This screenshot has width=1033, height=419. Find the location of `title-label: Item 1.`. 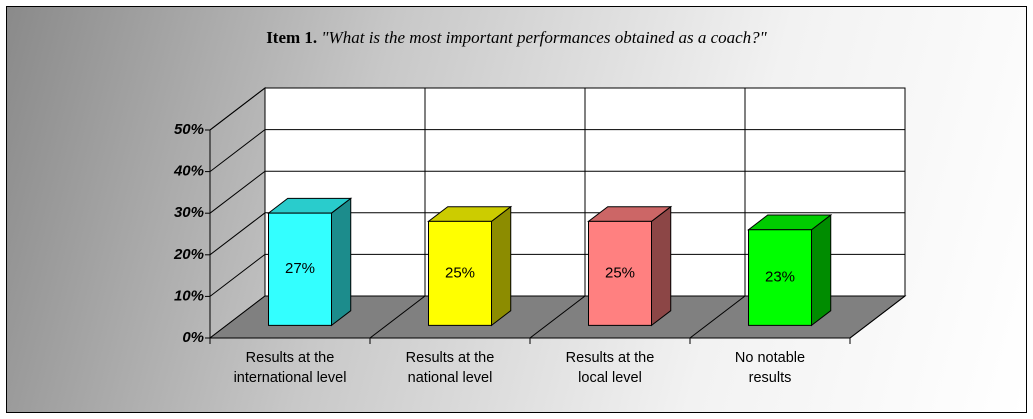

title-label: Item 1. is located at coordinates (292, 37).